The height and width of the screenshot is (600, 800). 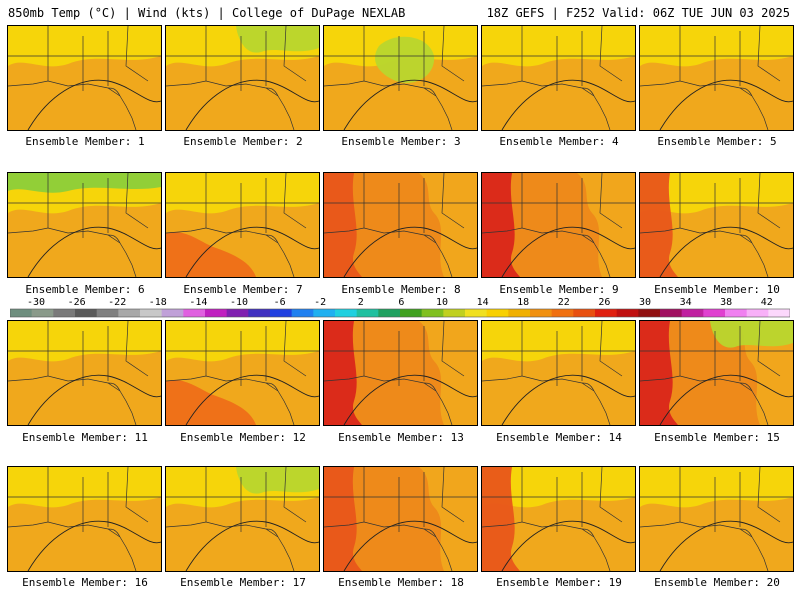 I want to click on colorbar-tick-label: 10, so click(x=442, y=302).